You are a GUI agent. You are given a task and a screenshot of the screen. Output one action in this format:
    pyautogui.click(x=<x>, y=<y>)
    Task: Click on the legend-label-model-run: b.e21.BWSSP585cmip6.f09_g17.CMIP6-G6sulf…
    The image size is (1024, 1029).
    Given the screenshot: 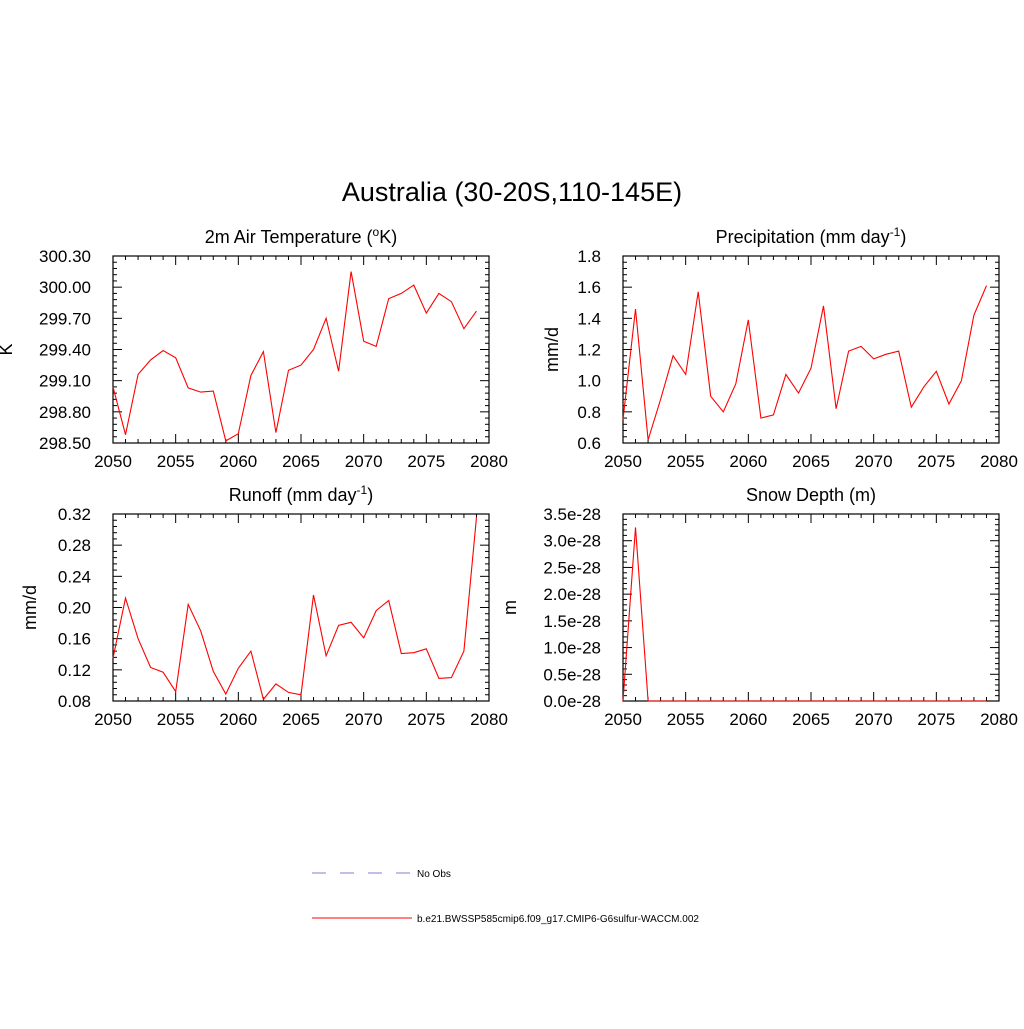 What is the action you would take?
    pyautogui.click(x=558, y=919)
    